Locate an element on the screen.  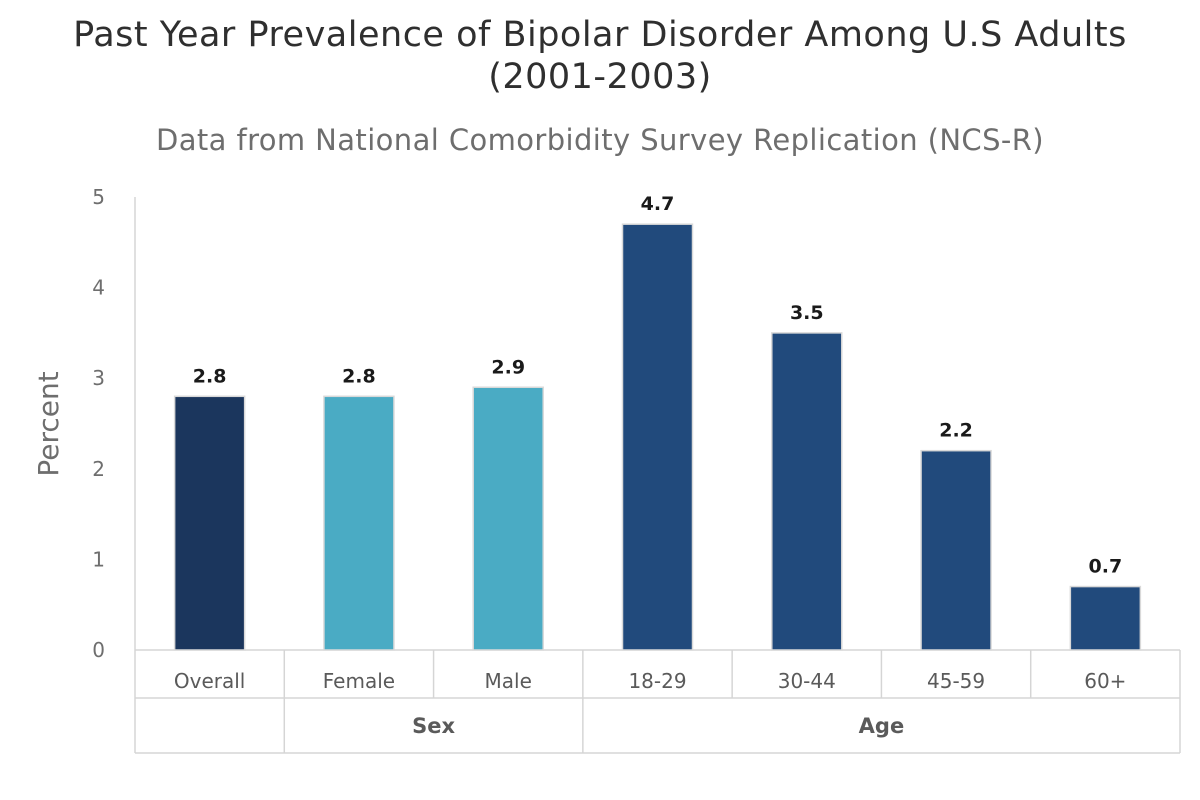
data-label: 4.7 is located at coordinates (658, 204).